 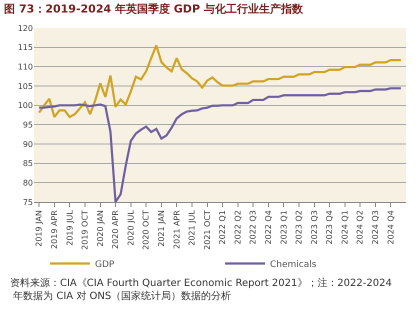 What do you see at coordinates (25, 47) in the screenshot?
I see `y-tick-label: 115` at bounding box center [25, 47].